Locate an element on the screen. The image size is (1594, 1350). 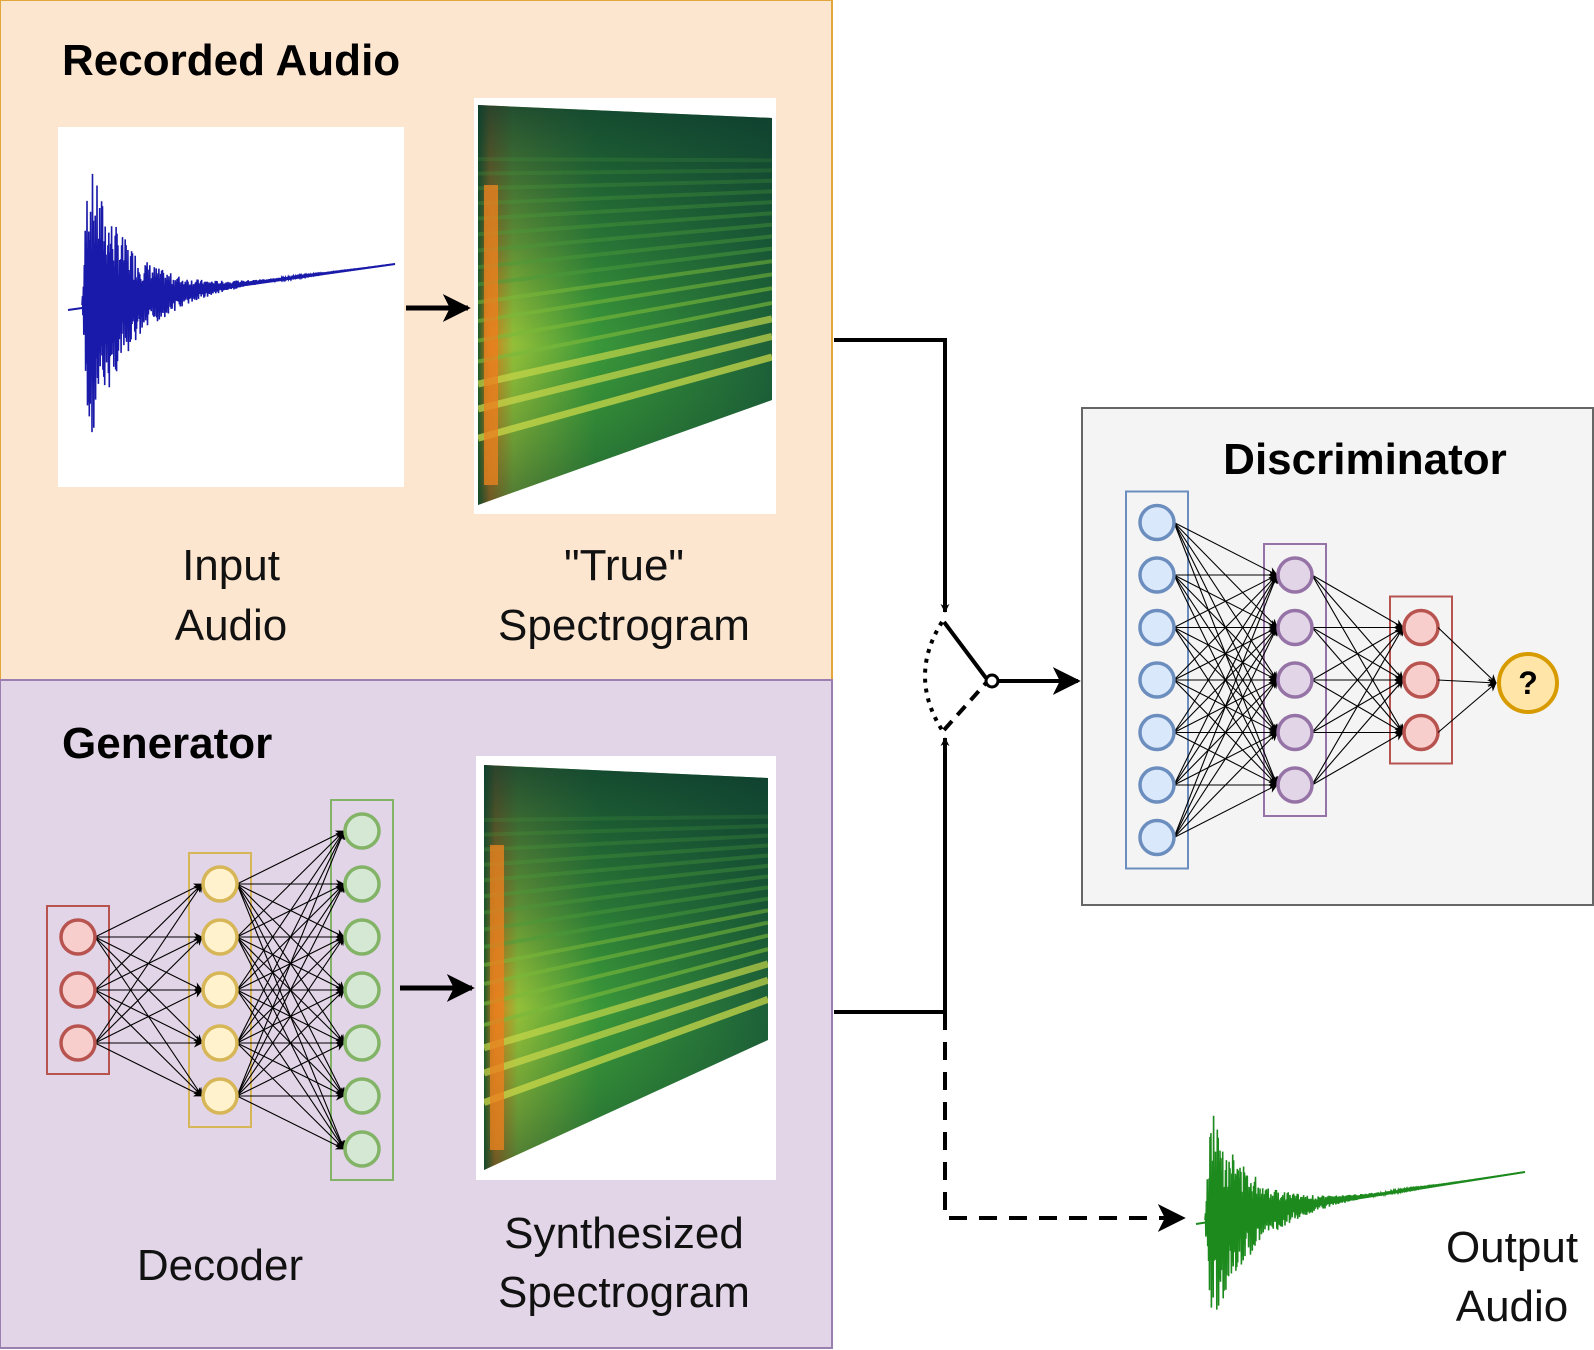
synthesized-spectrogram-image is located at coordinates (626, 968).